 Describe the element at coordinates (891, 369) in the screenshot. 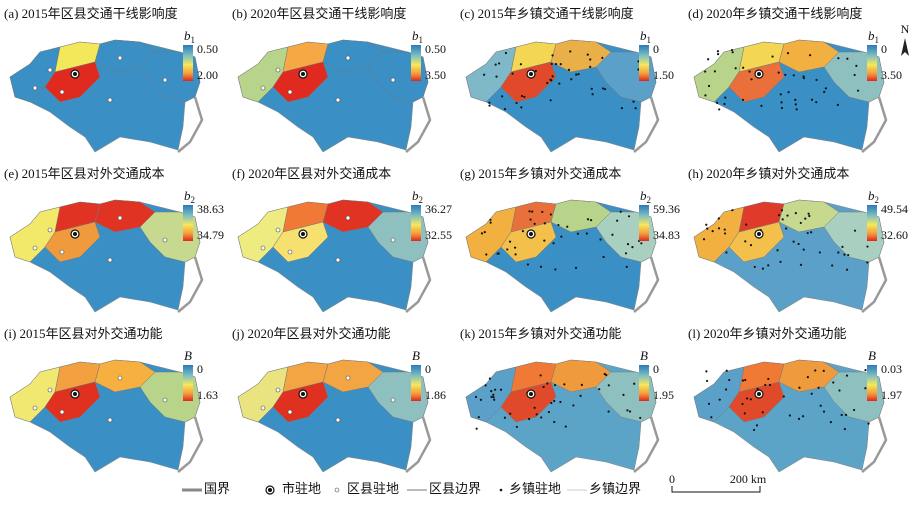

I see `ramp-top-label: 0.03` at that location.